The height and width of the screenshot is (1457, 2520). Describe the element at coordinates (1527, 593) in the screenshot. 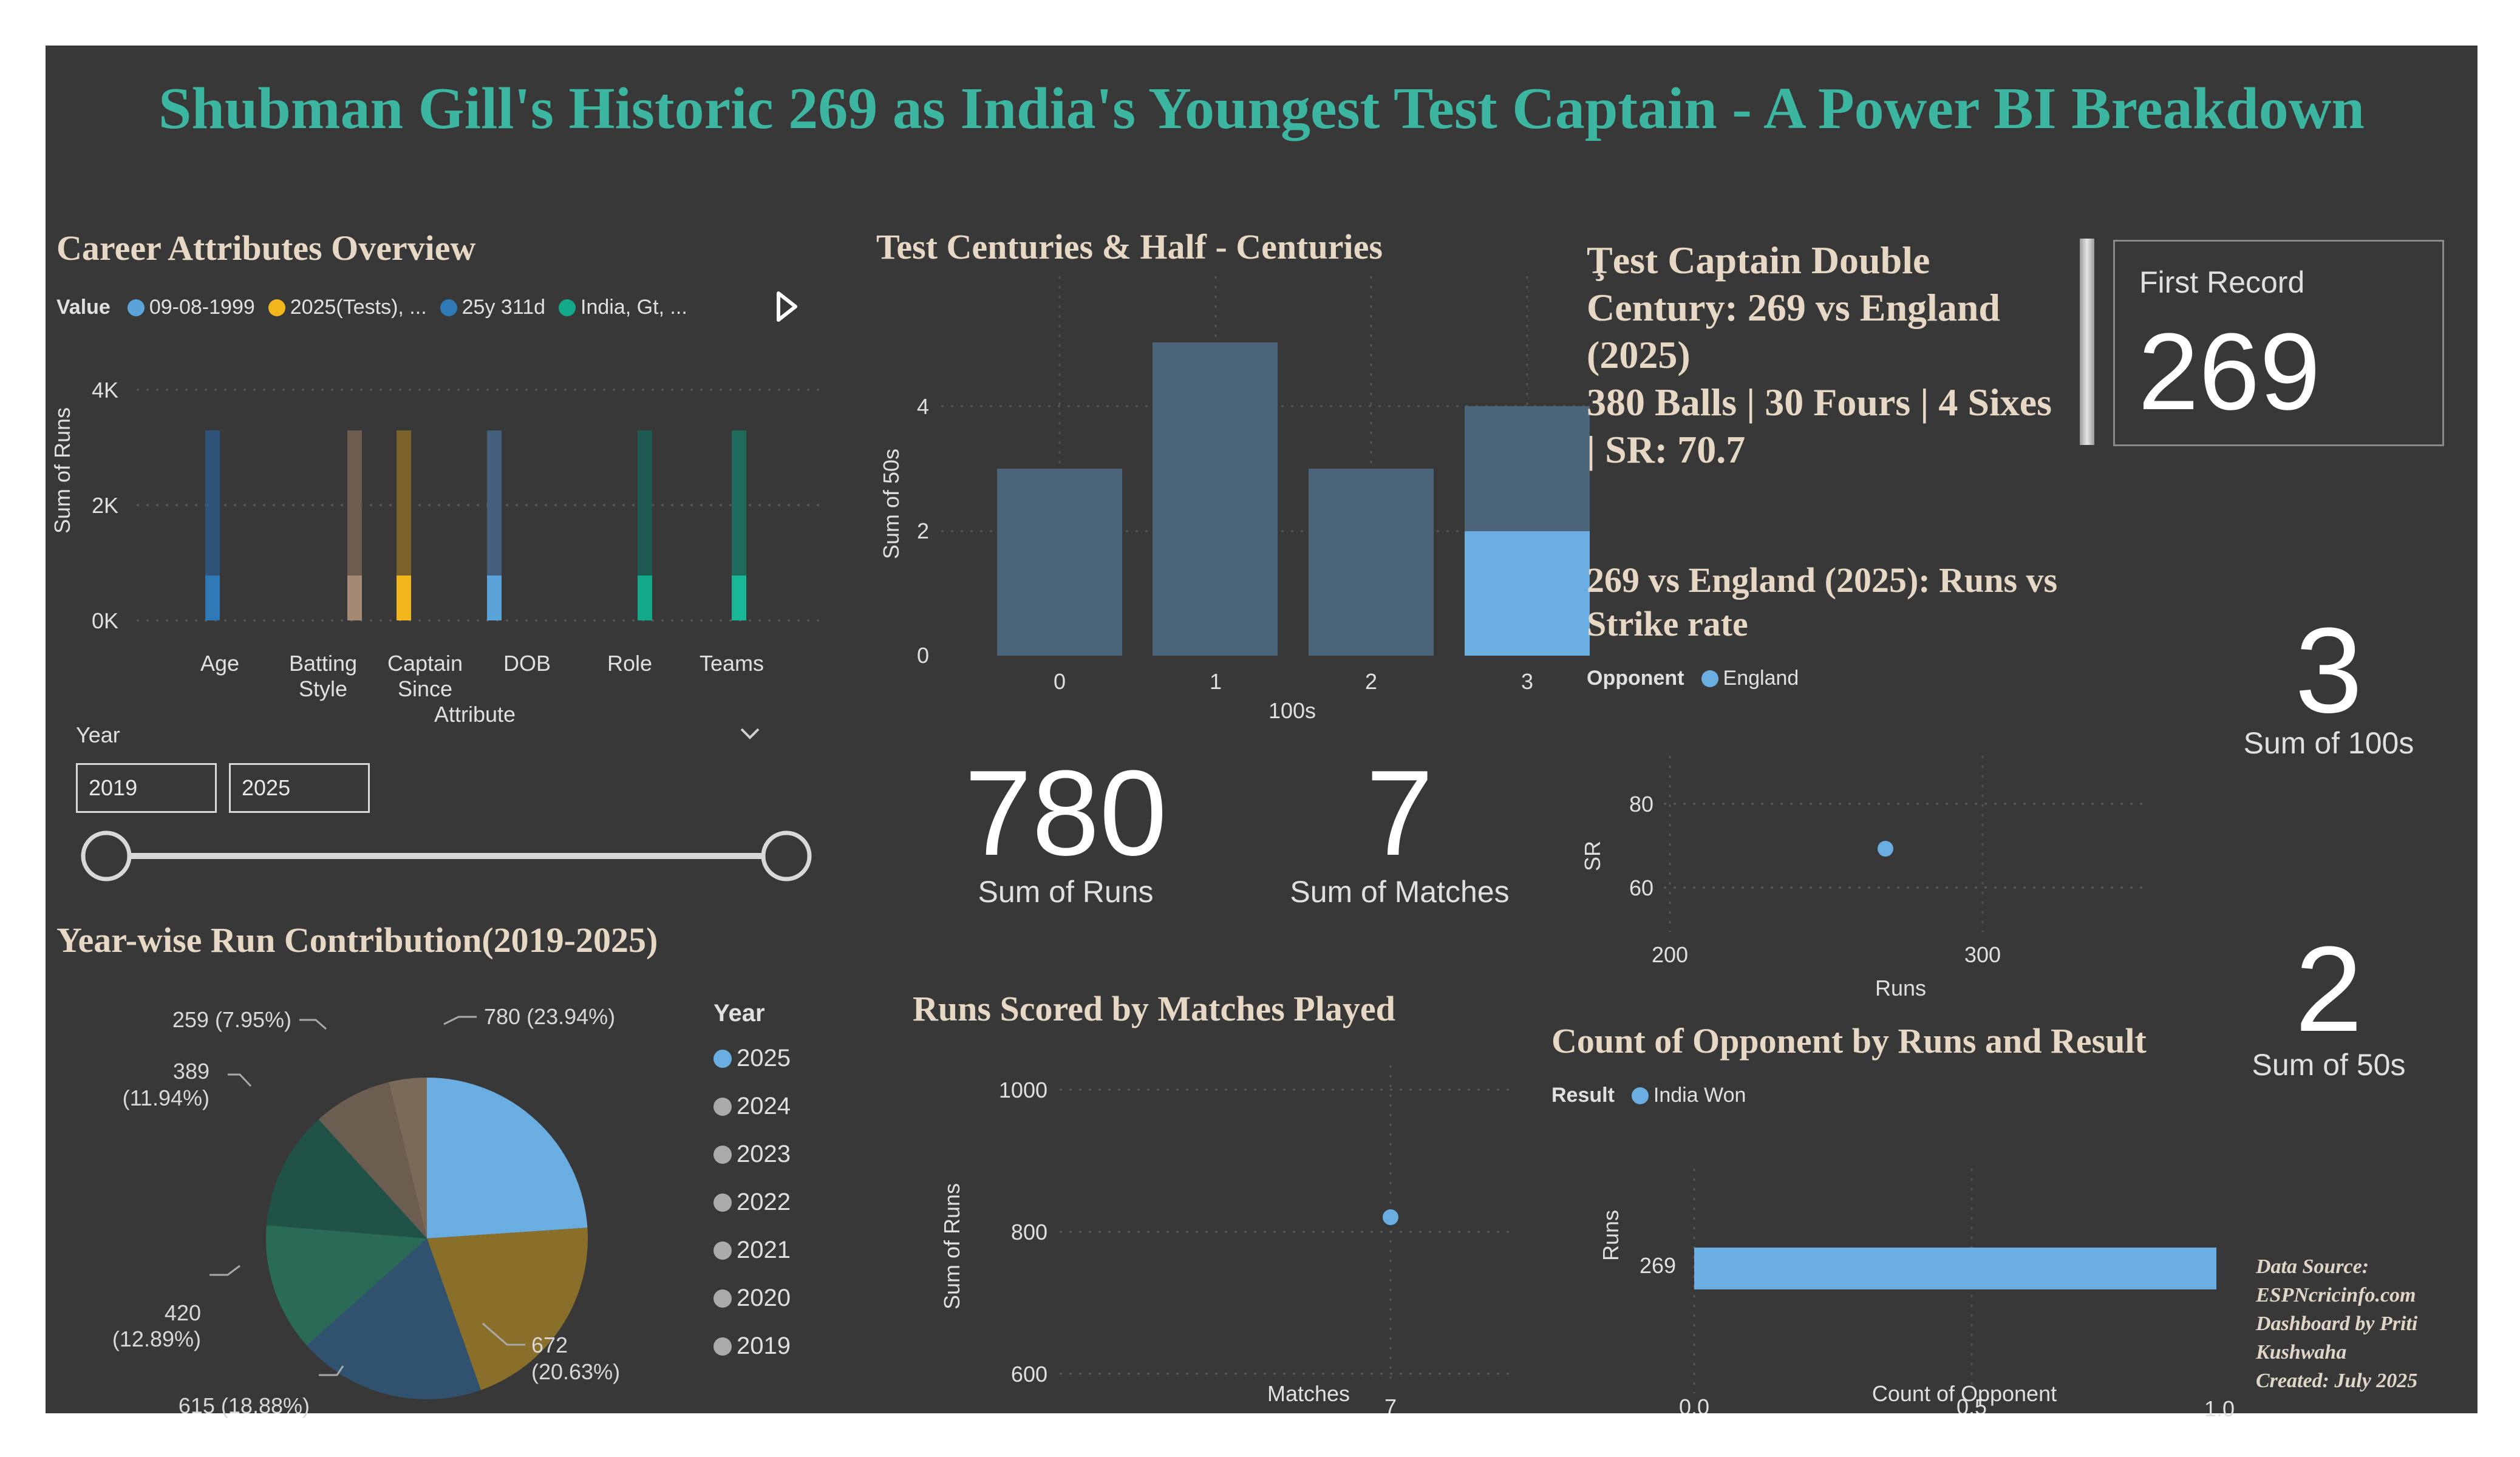

I see `bar-100s-3-highlight` at that location.